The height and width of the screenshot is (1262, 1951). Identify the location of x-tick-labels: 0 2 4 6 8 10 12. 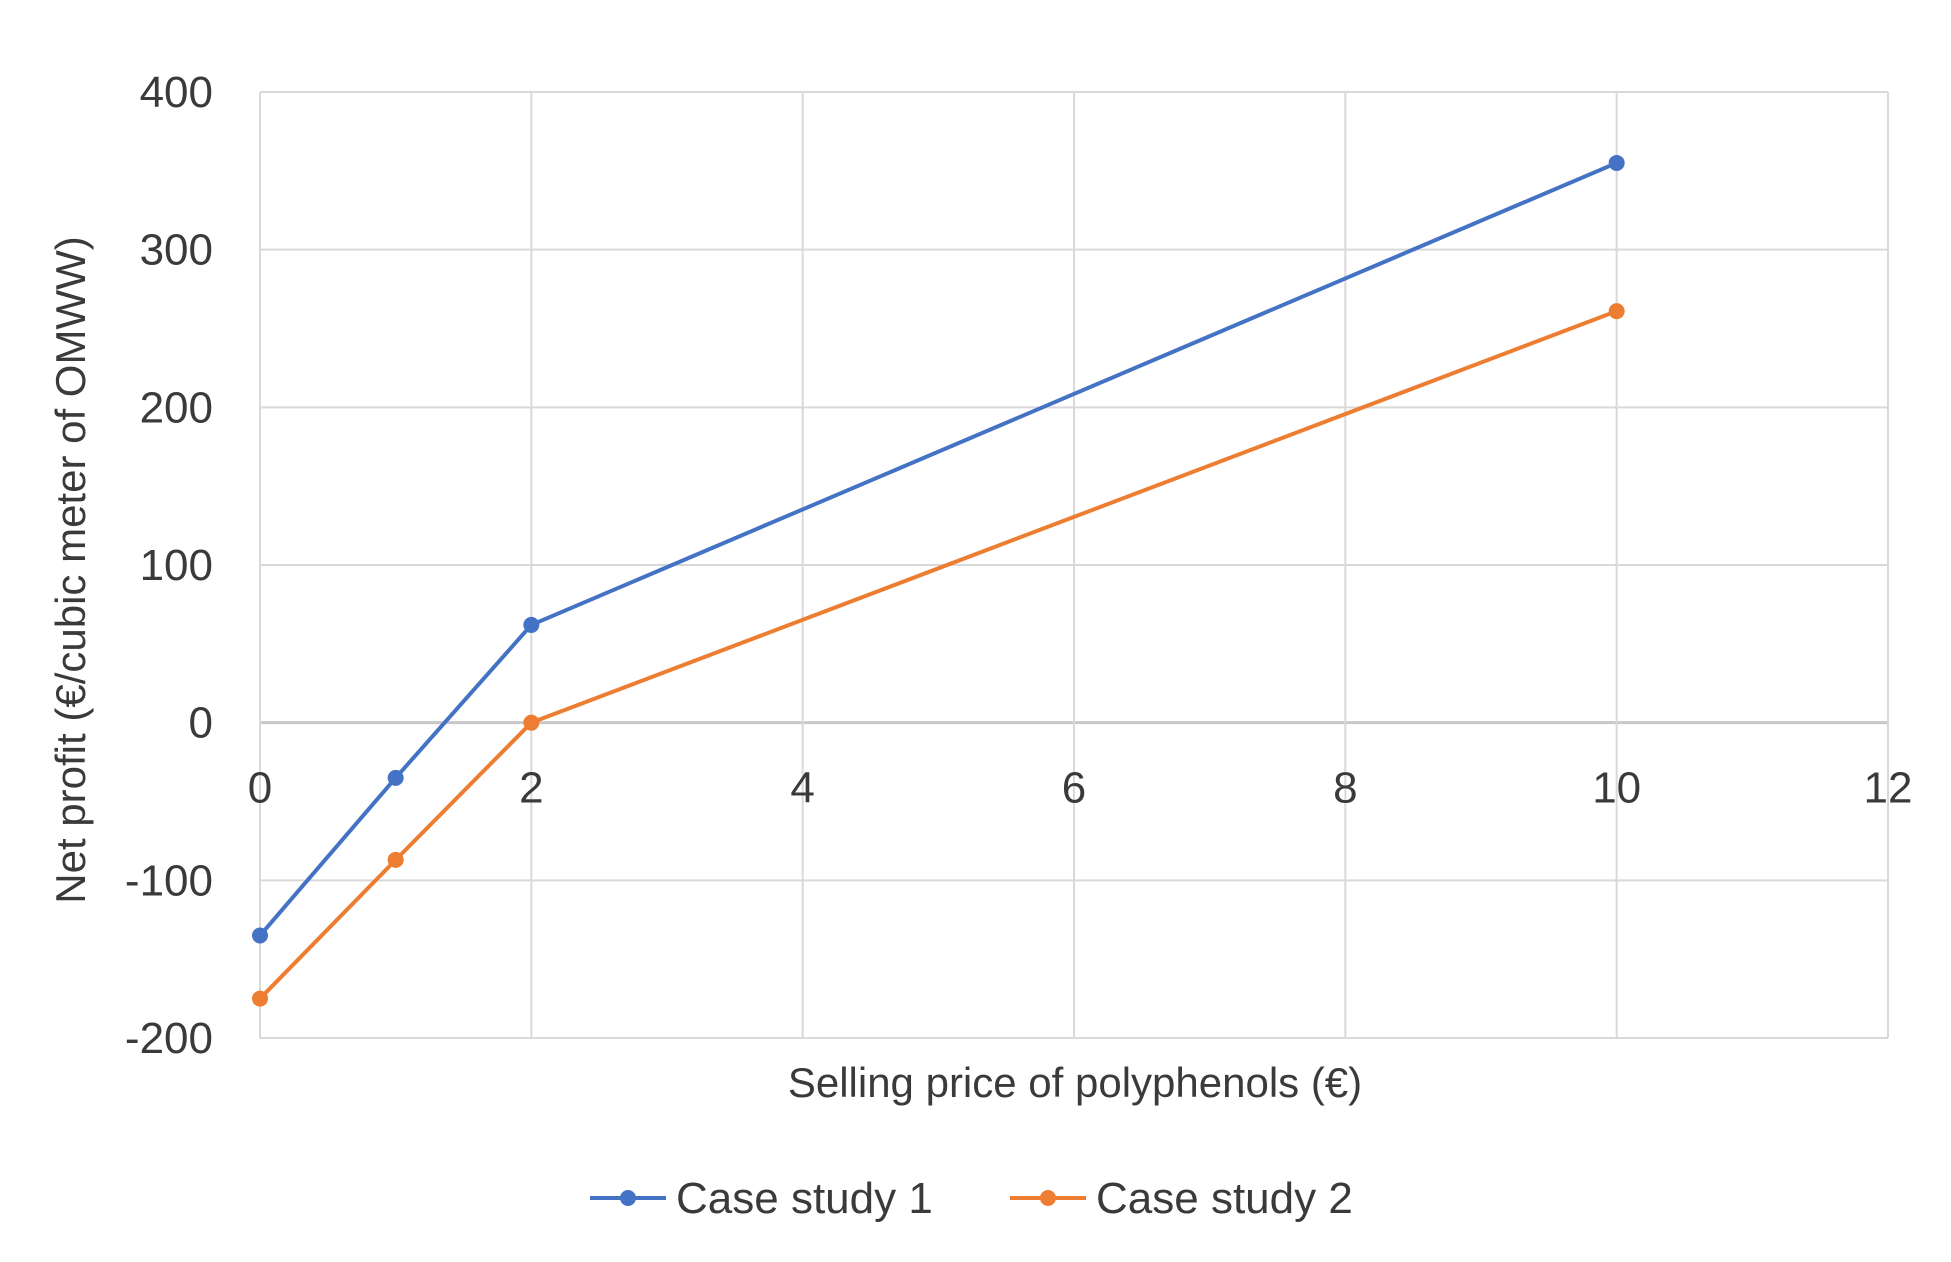
(1080, 788).